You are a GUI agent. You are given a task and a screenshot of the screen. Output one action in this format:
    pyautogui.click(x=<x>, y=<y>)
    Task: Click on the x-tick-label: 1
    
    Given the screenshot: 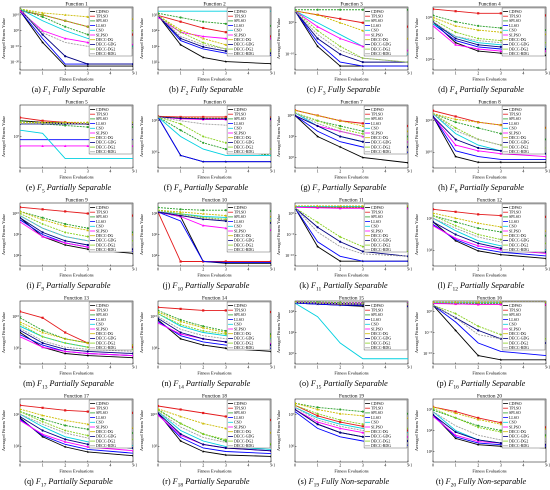 What is the action you would take?
    pyautogui.click(x=43, y=73)
    